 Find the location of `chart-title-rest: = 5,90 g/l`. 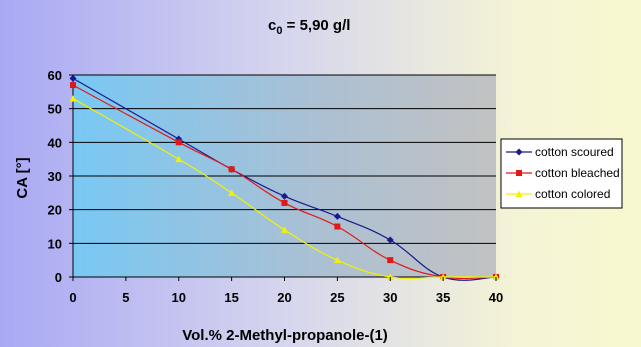

chart-title-rest: = 5,90 g/l is located at coordinates (316, 25).